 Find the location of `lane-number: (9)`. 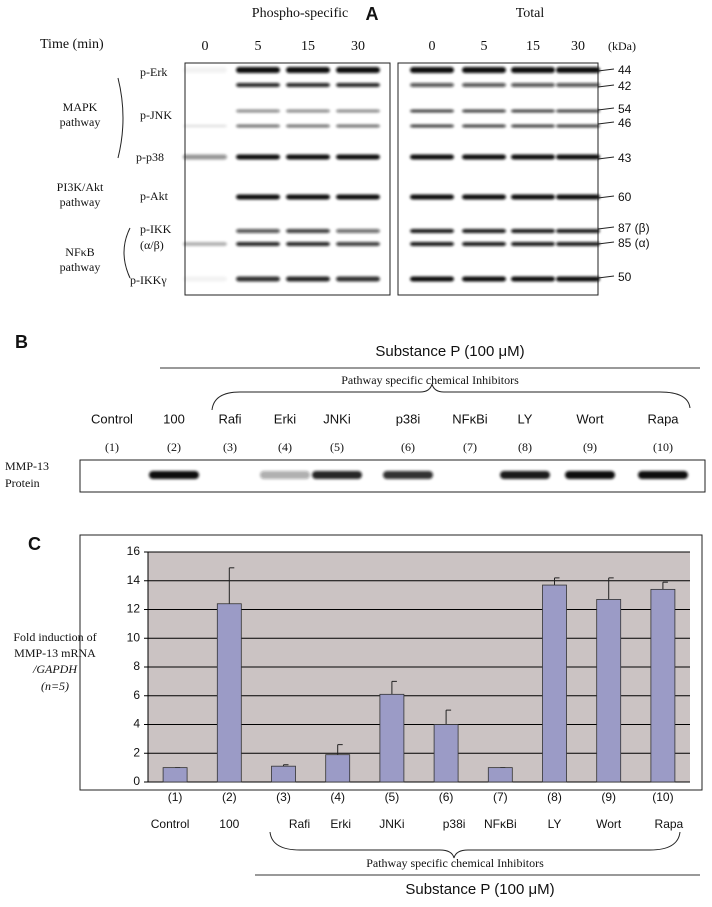

lane-number: (9) is located at coordinates (590, 447).